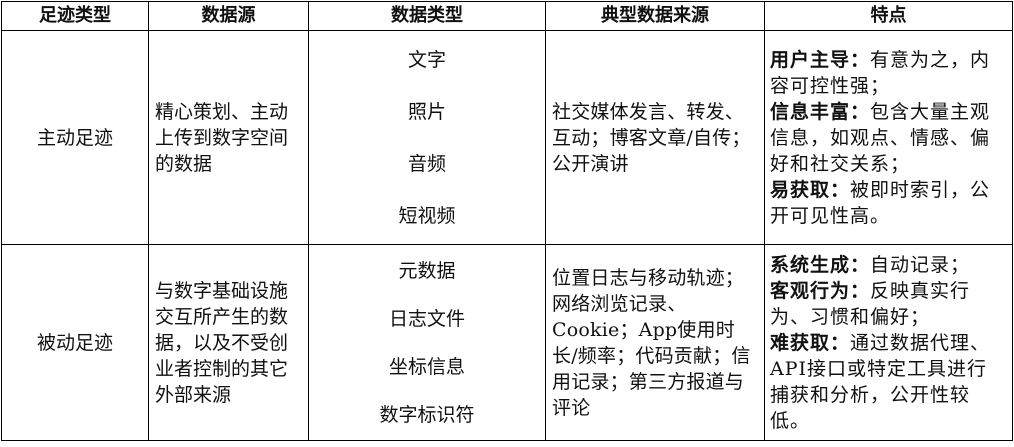 Image resolution: width=1014 pixels, height=447 pixels. I want to click on data-type-item: 照片, so click(426, 111).